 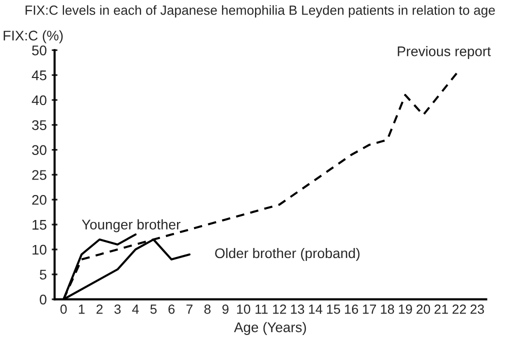 What do you see at coordinates (171, 309) in the screenshot?
I see `x-tick-label: 6` at bounding box center [171, 309].